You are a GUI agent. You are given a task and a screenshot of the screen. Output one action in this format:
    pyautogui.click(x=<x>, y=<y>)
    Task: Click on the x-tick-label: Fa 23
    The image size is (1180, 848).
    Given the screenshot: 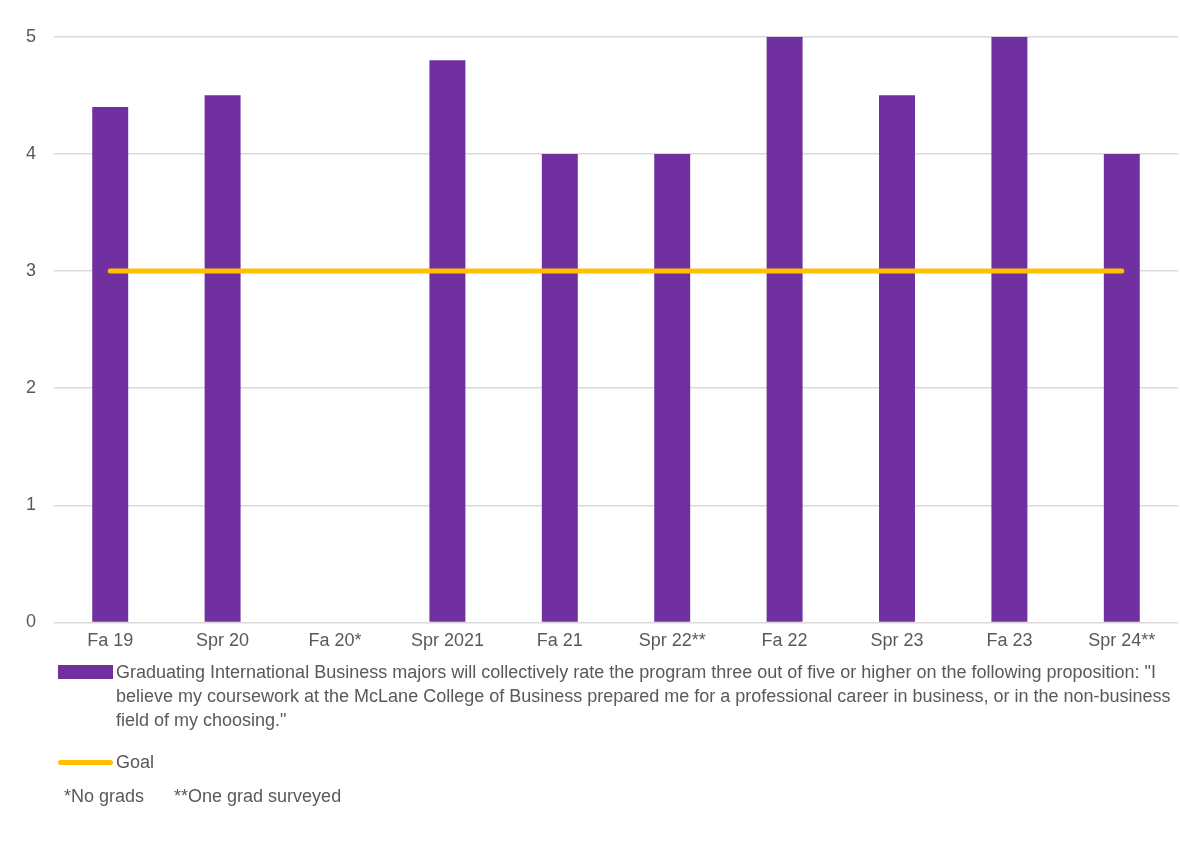 What is the action you would take?
    pyautogui.click(x=1009, y=640)
    